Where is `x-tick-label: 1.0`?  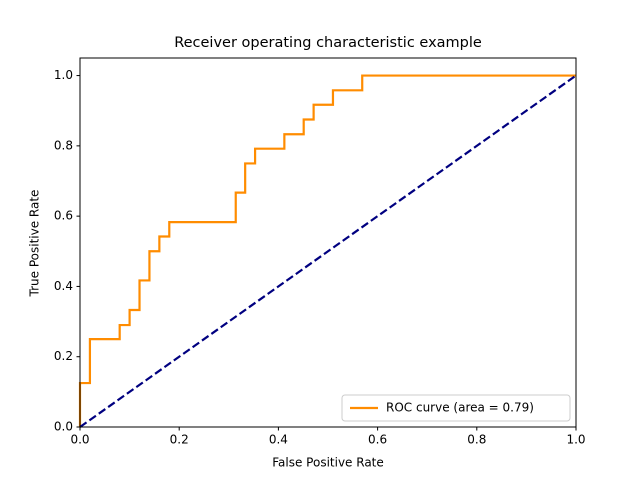 x-tick-label: 1.0 is located at coordinates (575, 440).